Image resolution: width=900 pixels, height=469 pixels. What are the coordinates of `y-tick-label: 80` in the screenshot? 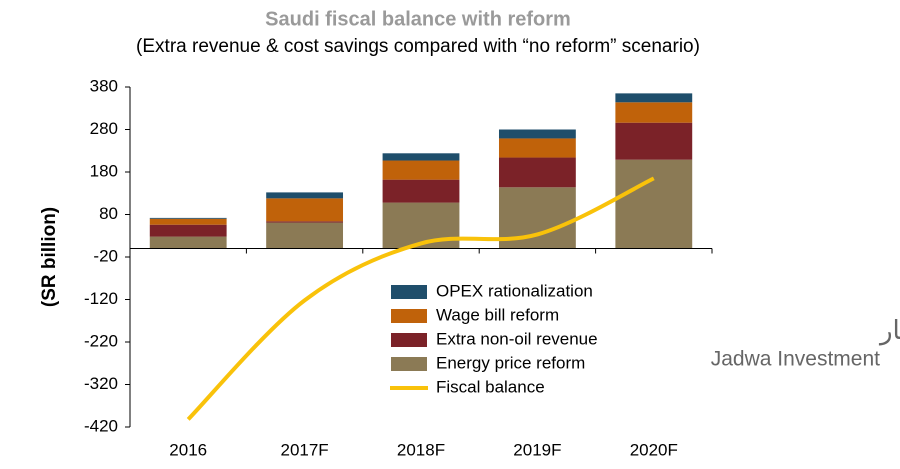 It's located at (108, 213).